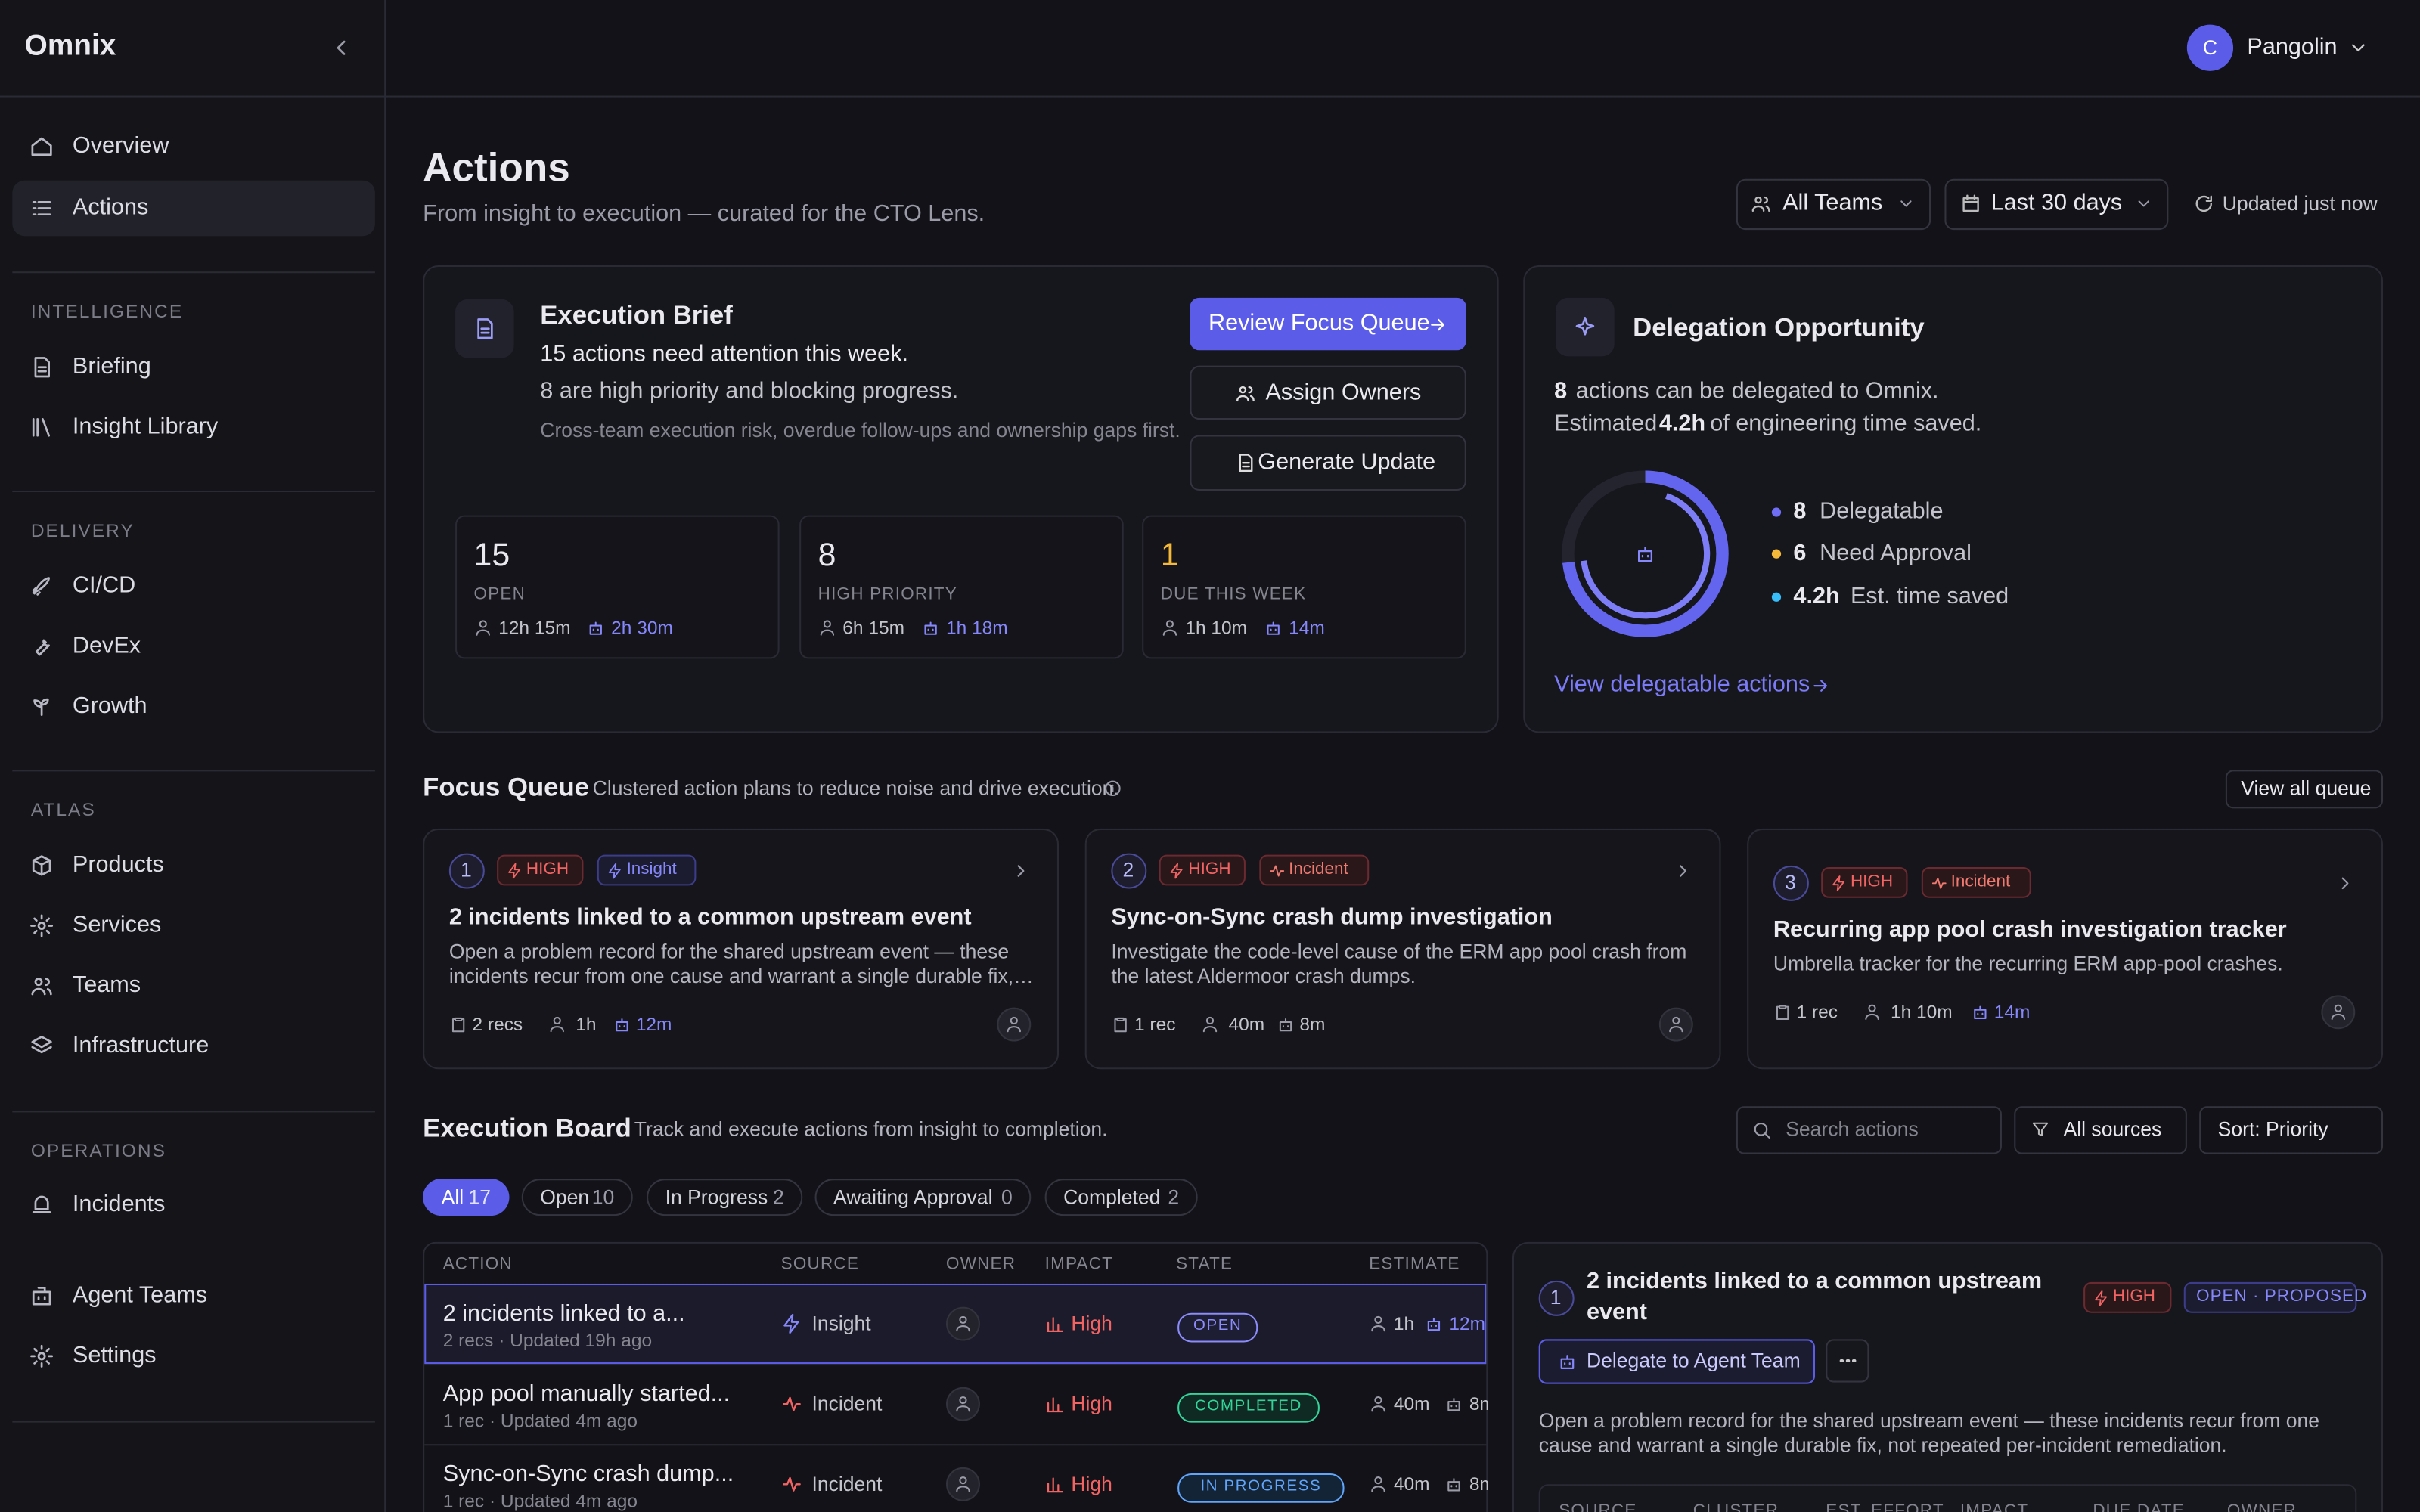 This screenshot has height=1512, width=2420. I want to click on card-agent: 14m, so click(2012, 1012).